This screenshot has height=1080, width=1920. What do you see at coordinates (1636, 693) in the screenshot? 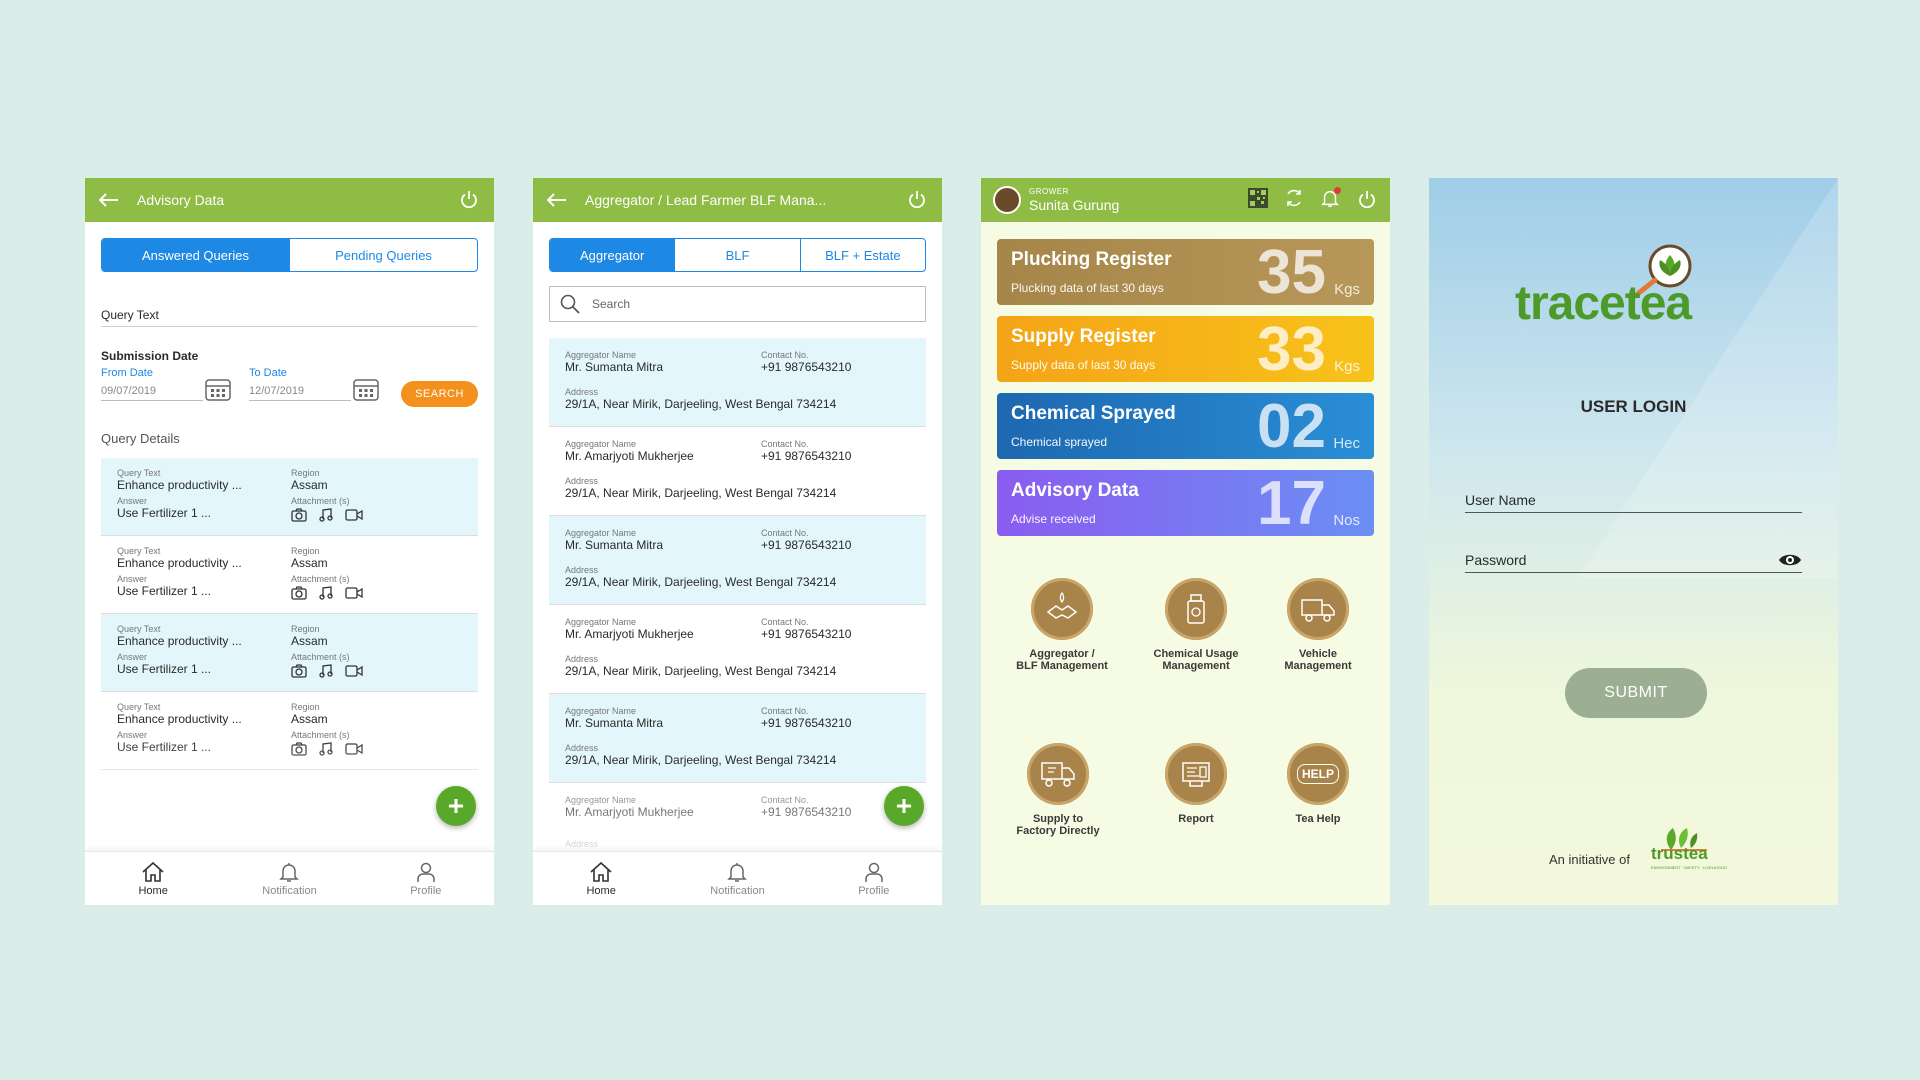
I see `submit-button: SUBMIT` at bounding box center [1636, 693].